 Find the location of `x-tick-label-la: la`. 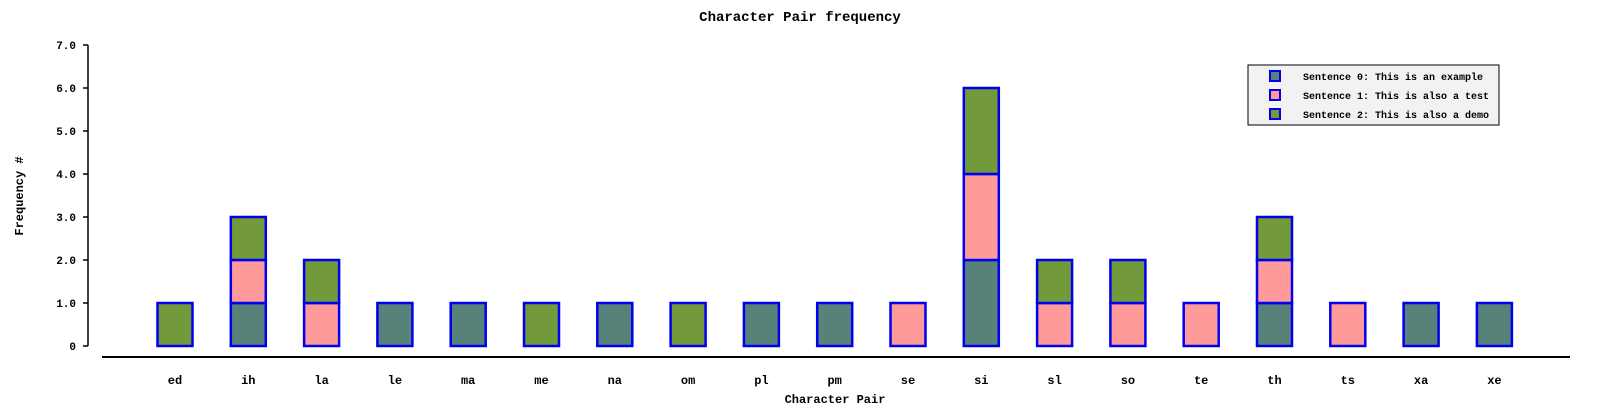

x-tick-label-la: la is located at coordinates (321, 381).